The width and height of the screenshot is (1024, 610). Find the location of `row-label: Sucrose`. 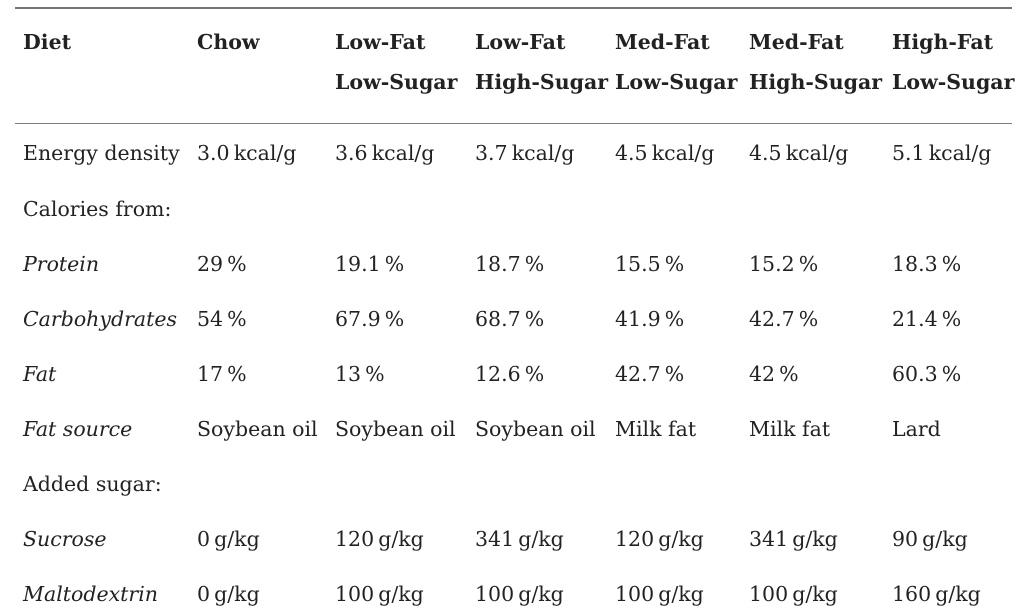

row-label: Sucrose is located at coordinates (65, 538).